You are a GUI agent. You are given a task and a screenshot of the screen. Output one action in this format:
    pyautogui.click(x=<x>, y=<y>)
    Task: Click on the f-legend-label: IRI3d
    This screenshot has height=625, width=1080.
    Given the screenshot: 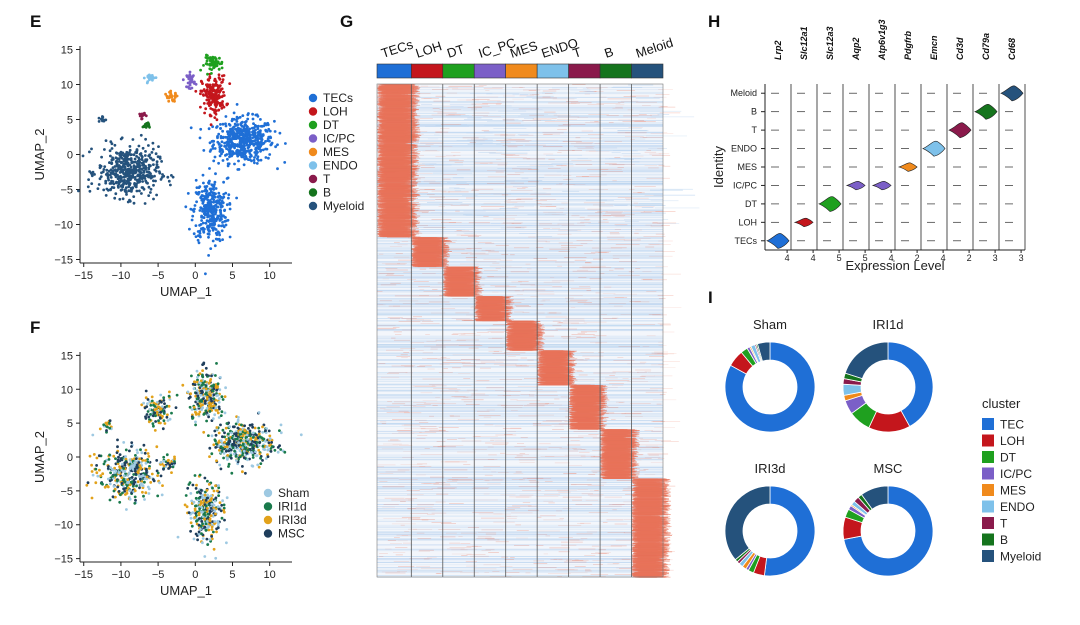 What is the action you would take?
    pyautogui.click(x=292, y=520)
    